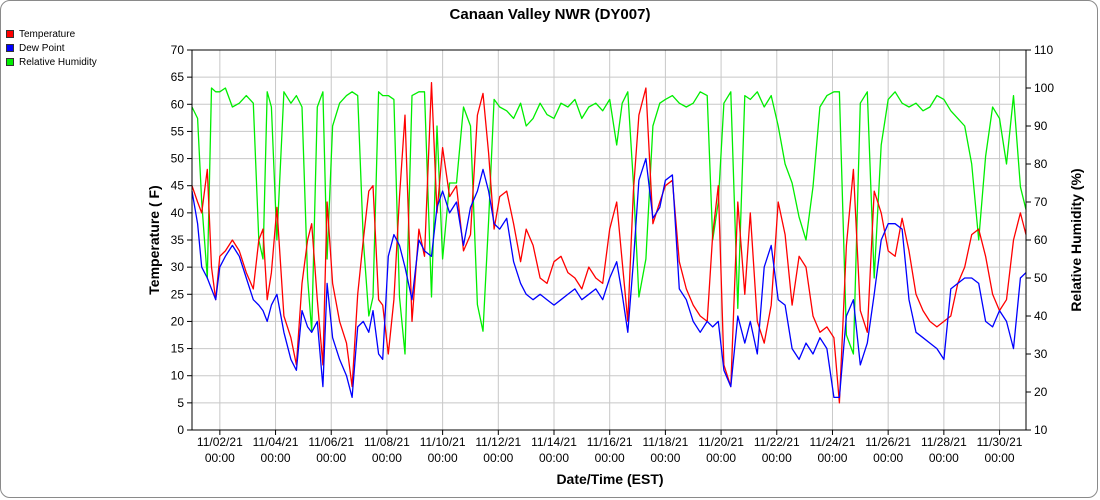 The height and width of the screenshot is (500, 1100). Describe the element at coordinates (178, 159) in the screenshot. I see `y-left-tick-label: 50` at that location.